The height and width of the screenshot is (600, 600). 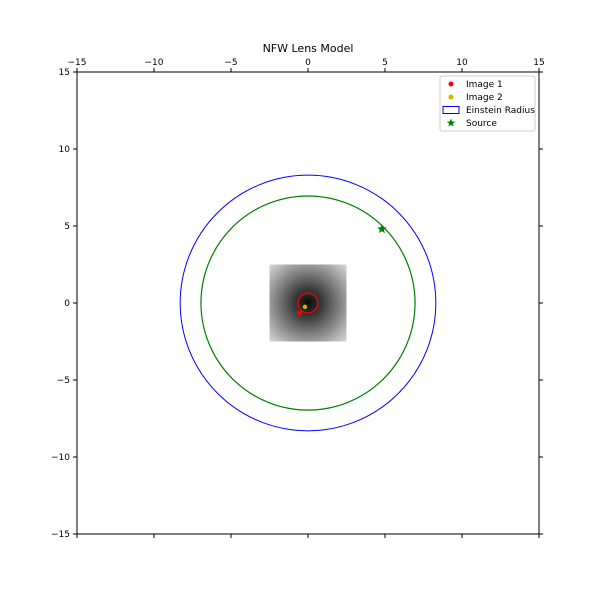 I want to click on y-tick-label: −5, so click(x=63, y=381).